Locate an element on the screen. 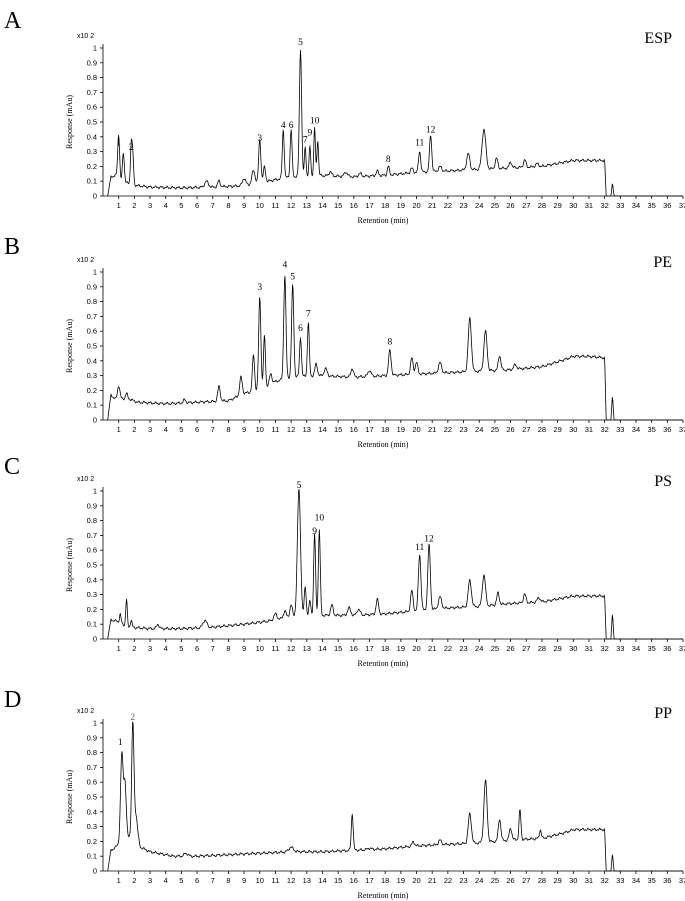  panel-a-x-tick-label: 14 is located at coordinates (322, 205).